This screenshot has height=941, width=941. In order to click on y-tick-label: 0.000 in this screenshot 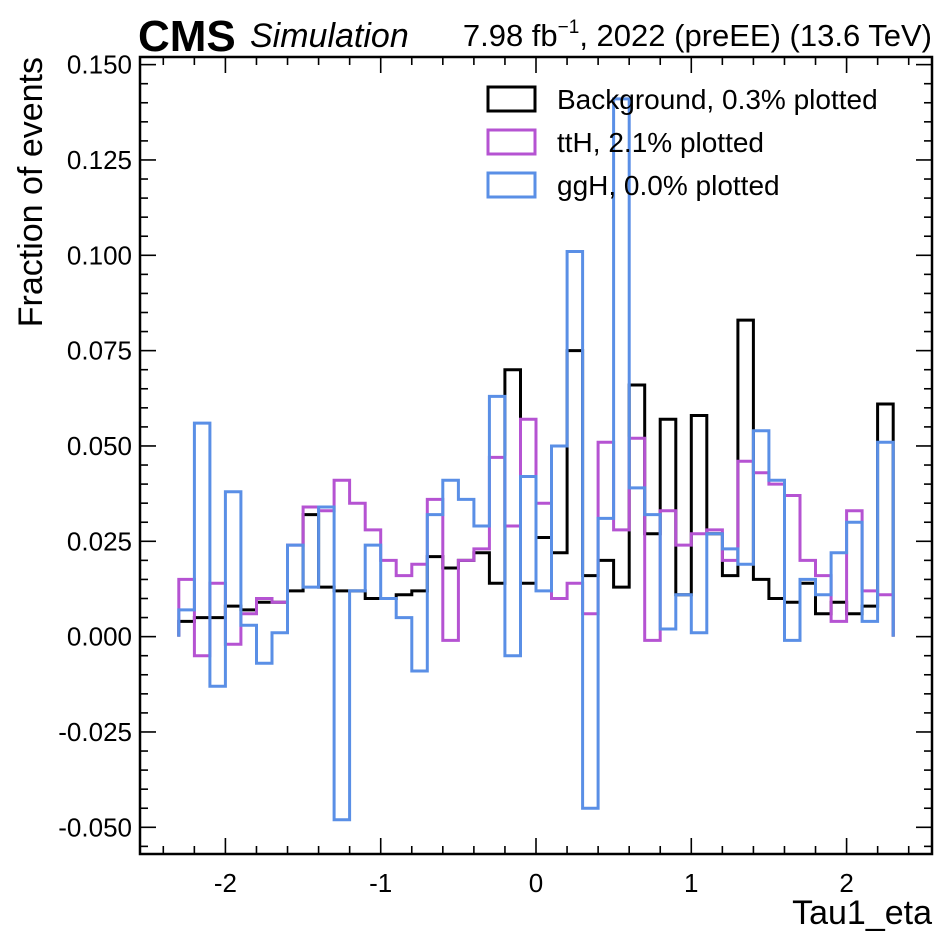, I will do `click(99, 637)`.